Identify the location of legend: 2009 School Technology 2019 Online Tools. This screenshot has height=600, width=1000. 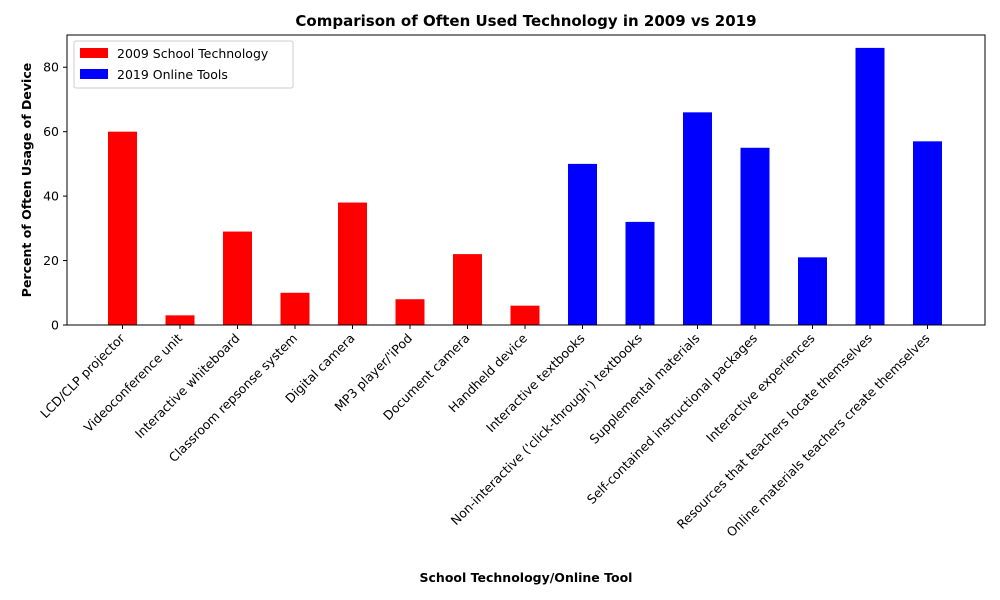
(183, 64).